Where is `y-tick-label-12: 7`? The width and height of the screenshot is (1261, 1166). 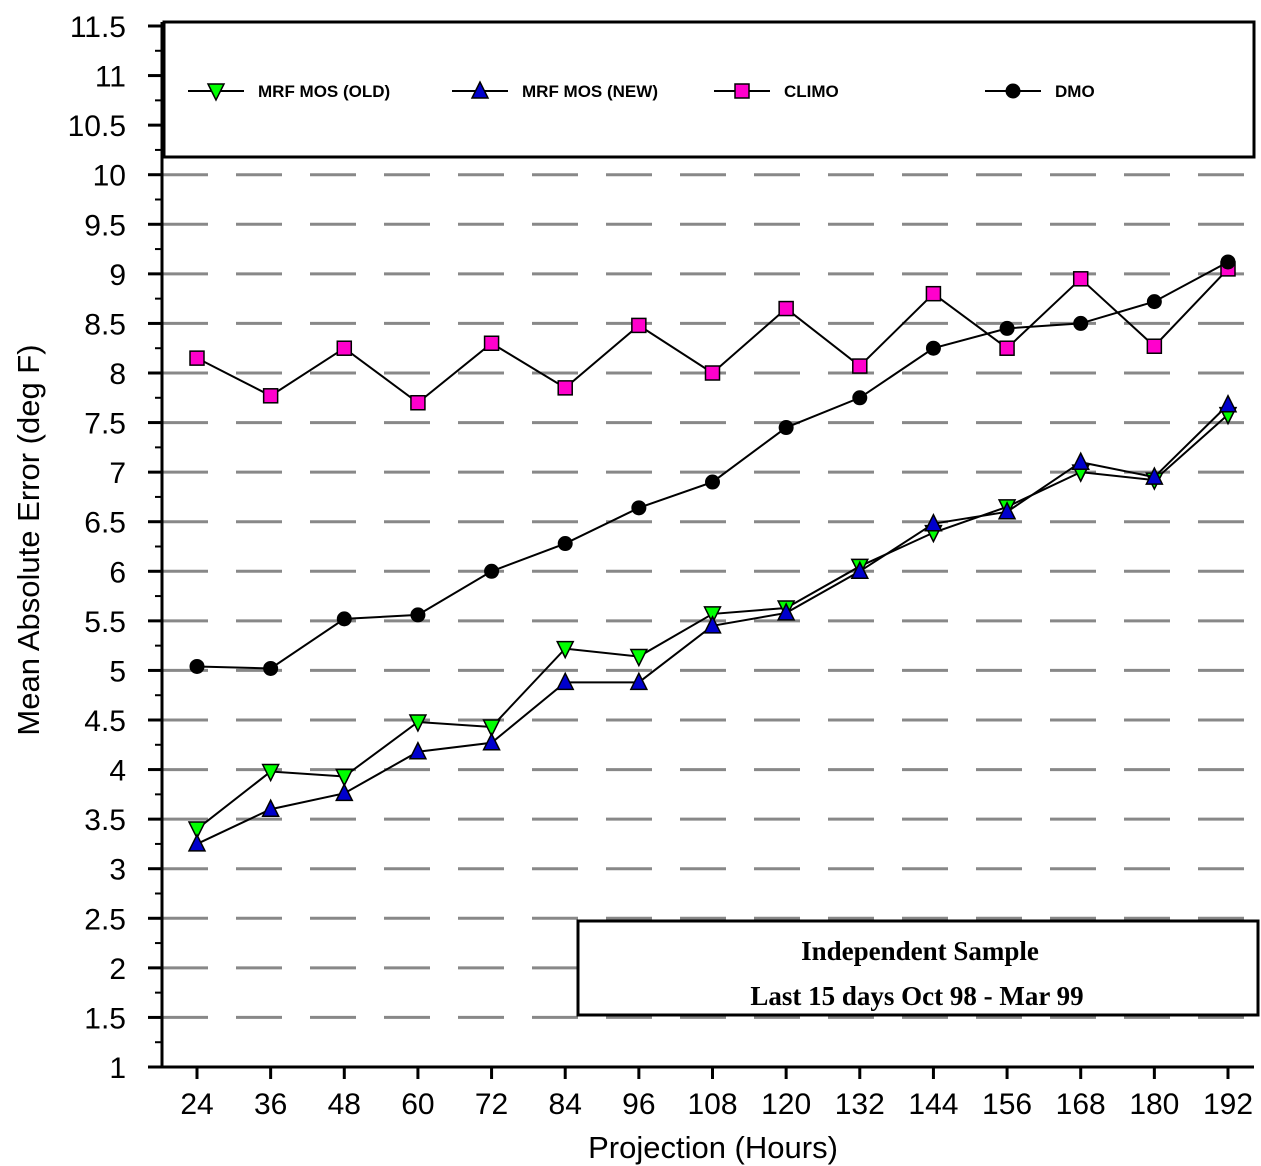
y-tick-label-12: 7 is located at coordinates (117, 473).